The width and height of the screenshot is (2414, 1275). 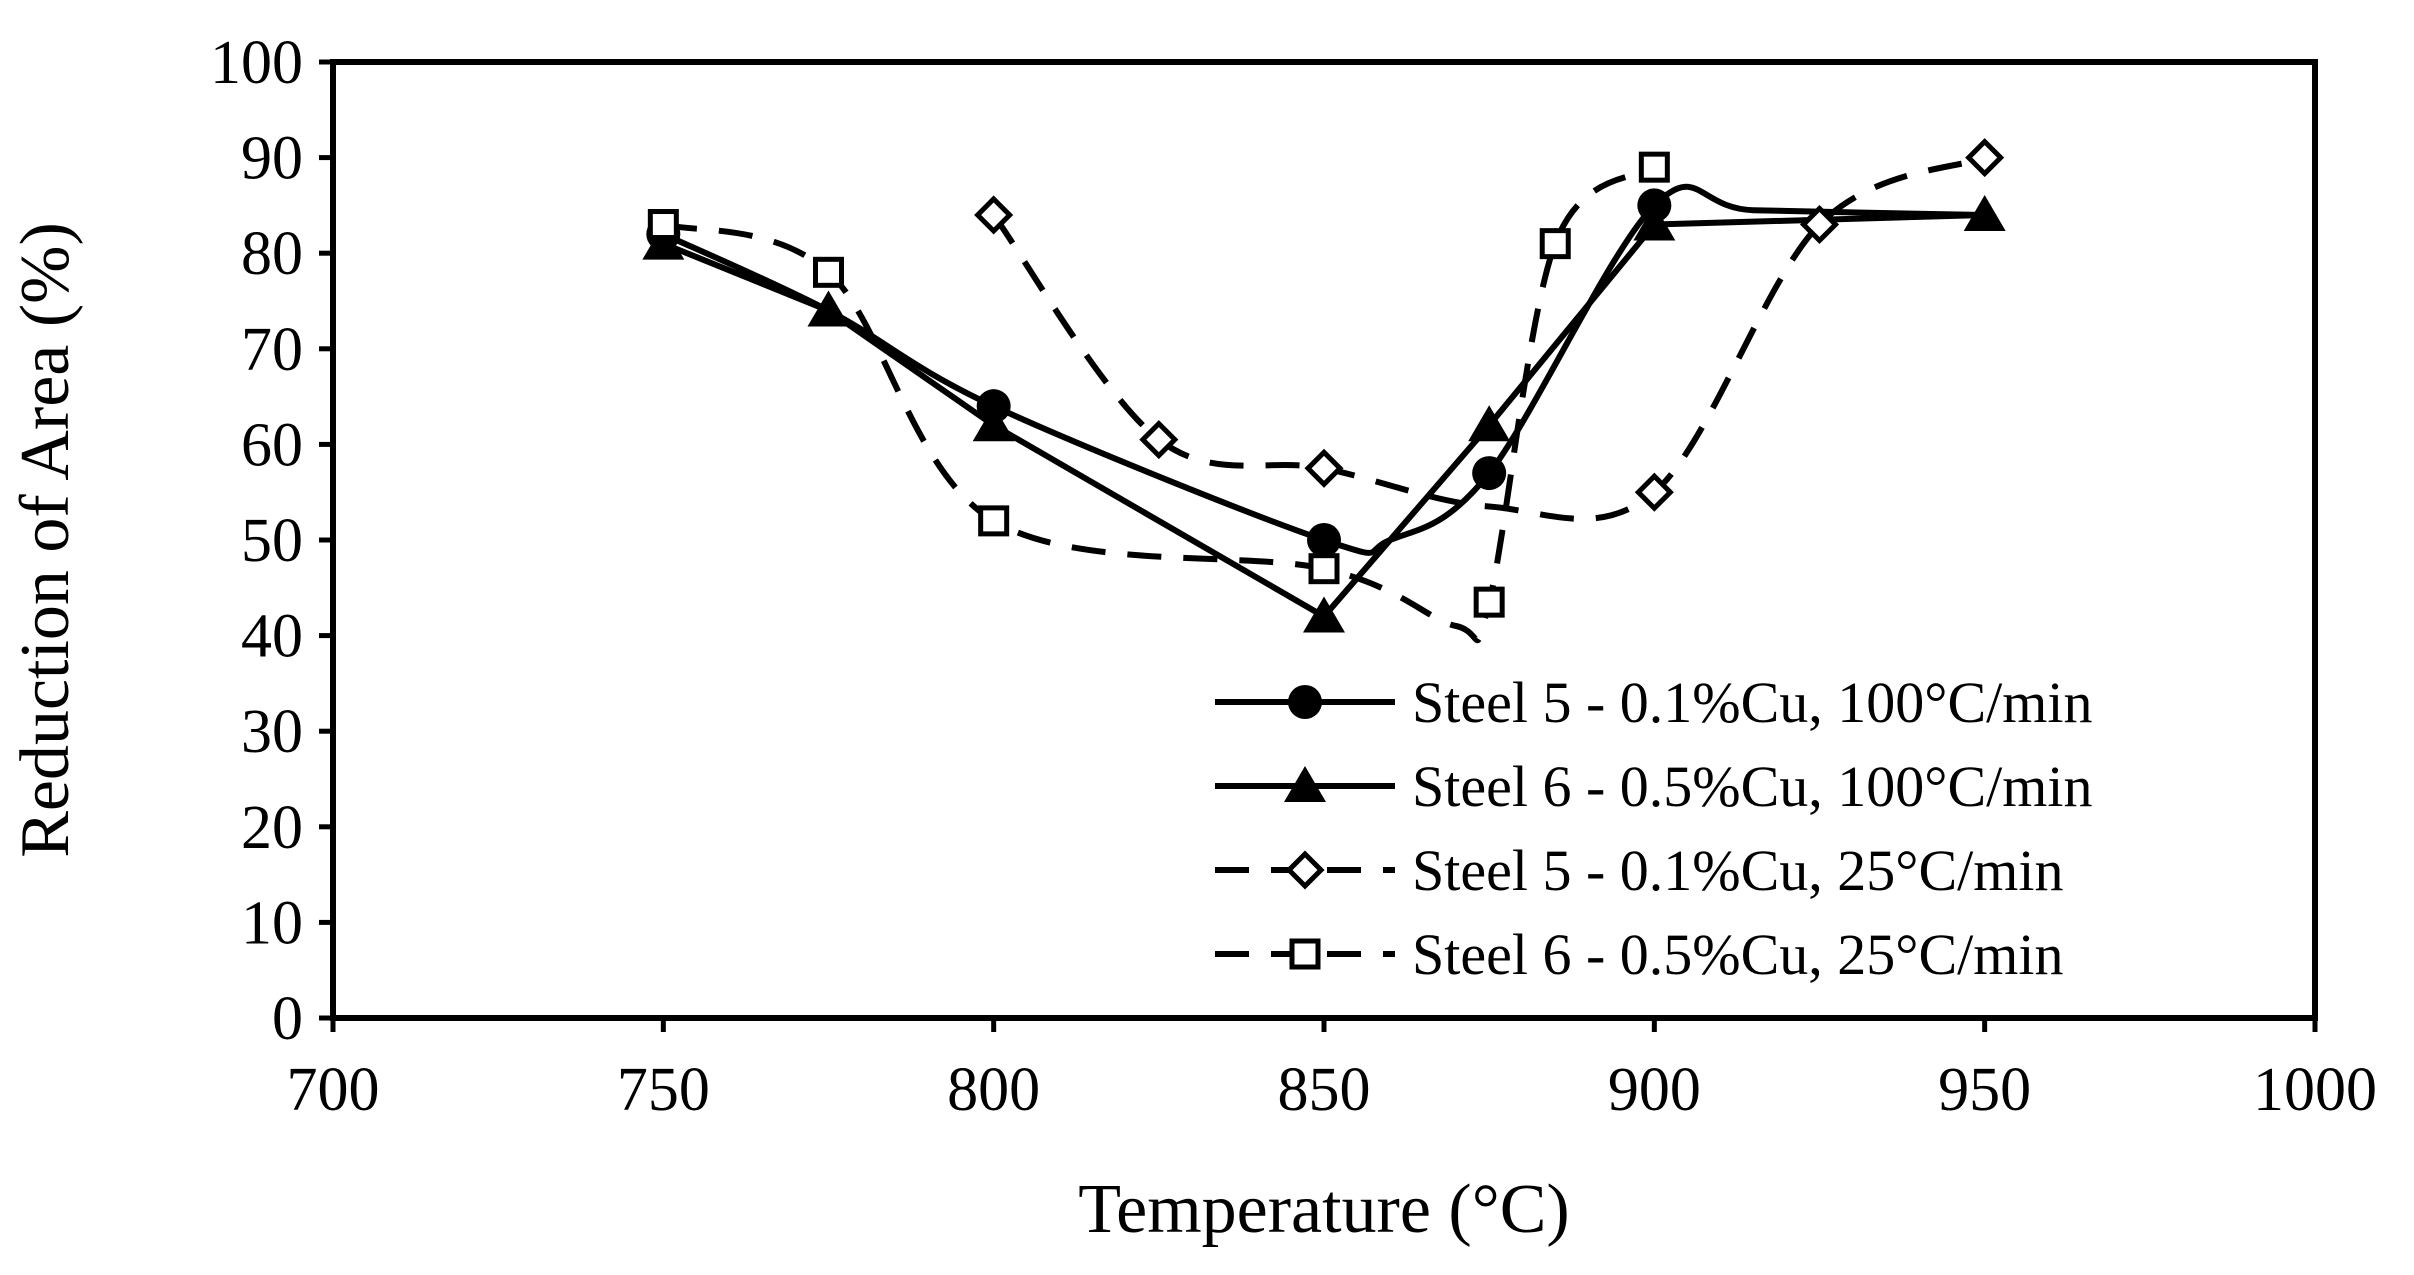 I want to click on series-line, so click(x=1488, y=338).